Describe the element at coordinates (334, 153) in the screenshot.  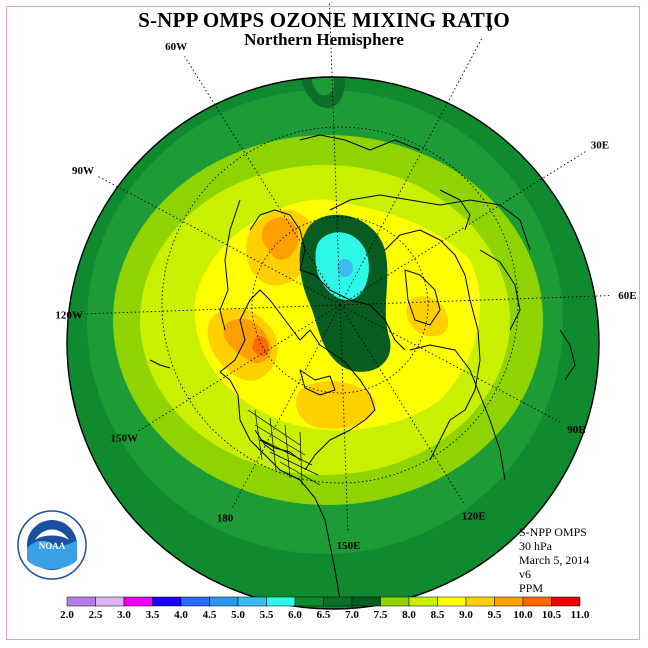
I see `meridian-30W` at that location.